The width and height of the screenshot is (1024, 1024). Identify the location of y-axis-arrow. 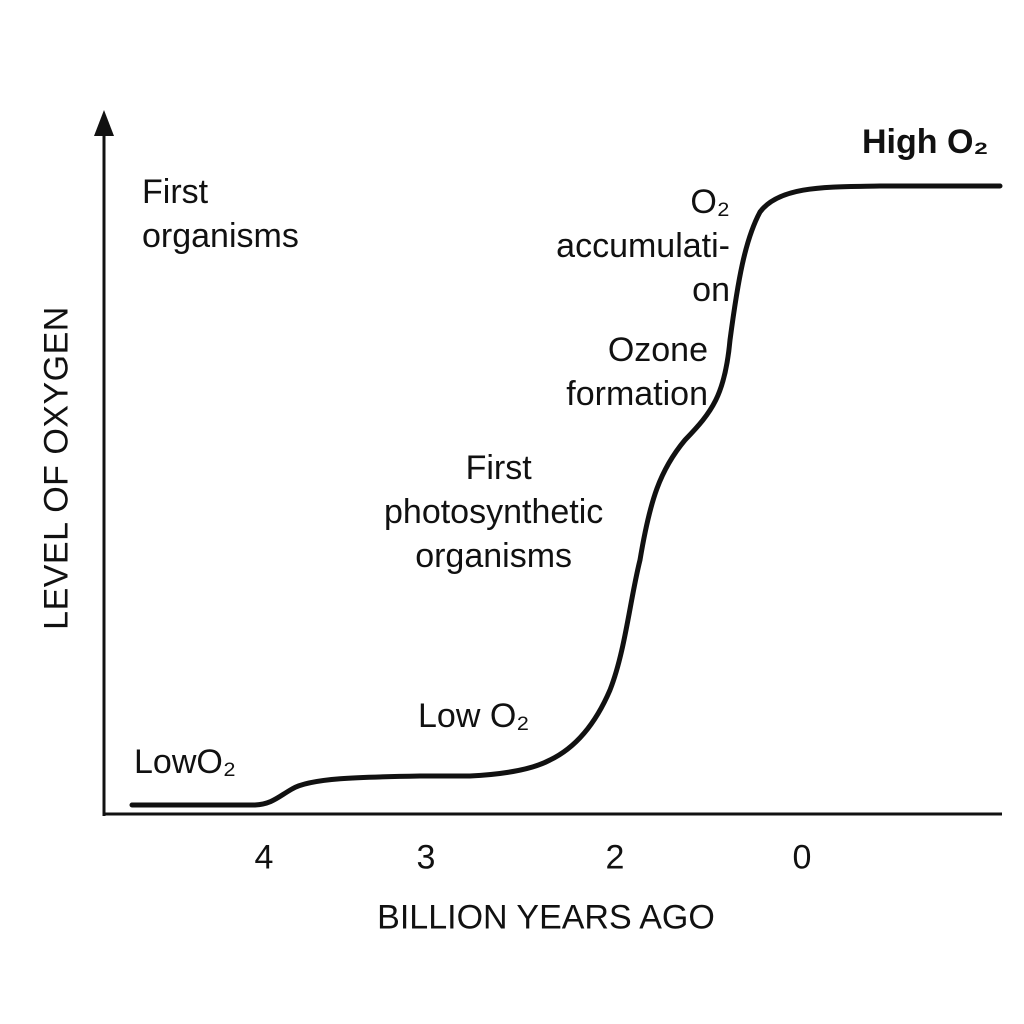
(104, 123).